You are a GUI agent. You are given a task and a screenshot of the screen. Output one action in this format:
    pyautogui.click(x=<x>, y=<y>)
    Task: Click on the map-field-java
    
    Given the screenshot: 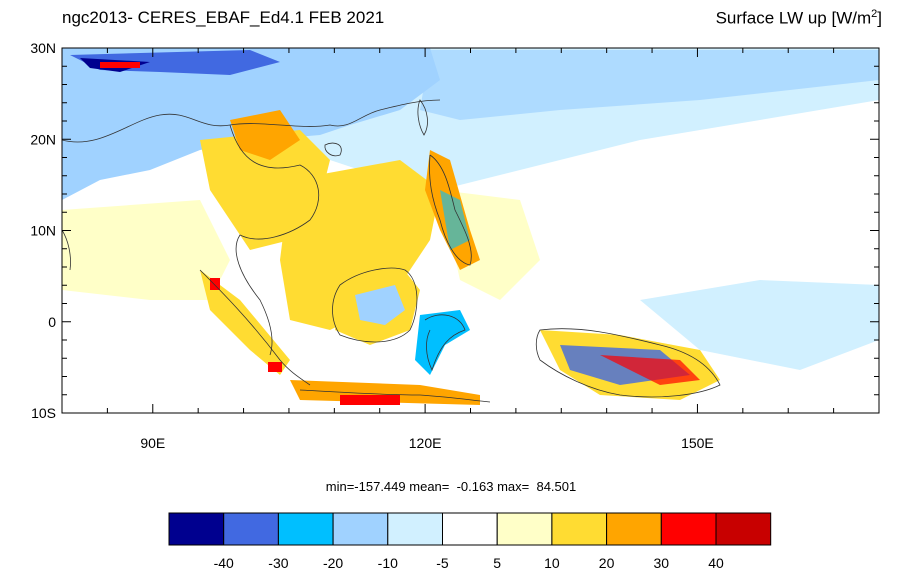 What is the action you would take?
    pyautogui.click(x=385, y=392)
    